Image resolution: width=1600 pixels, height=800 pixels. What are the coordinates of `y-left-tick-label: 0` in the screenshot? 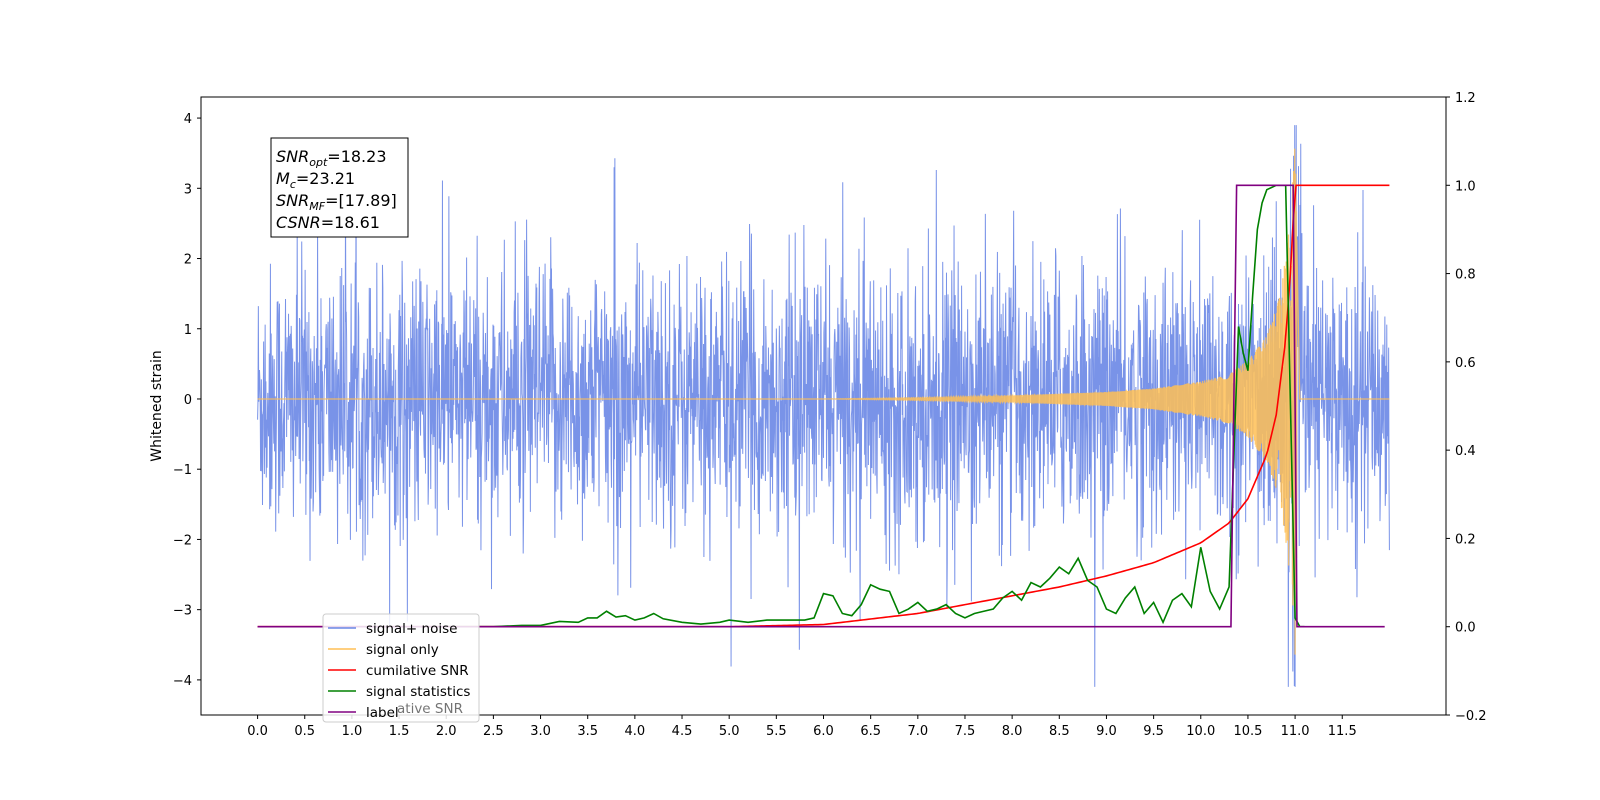 It's located at (188, 400).